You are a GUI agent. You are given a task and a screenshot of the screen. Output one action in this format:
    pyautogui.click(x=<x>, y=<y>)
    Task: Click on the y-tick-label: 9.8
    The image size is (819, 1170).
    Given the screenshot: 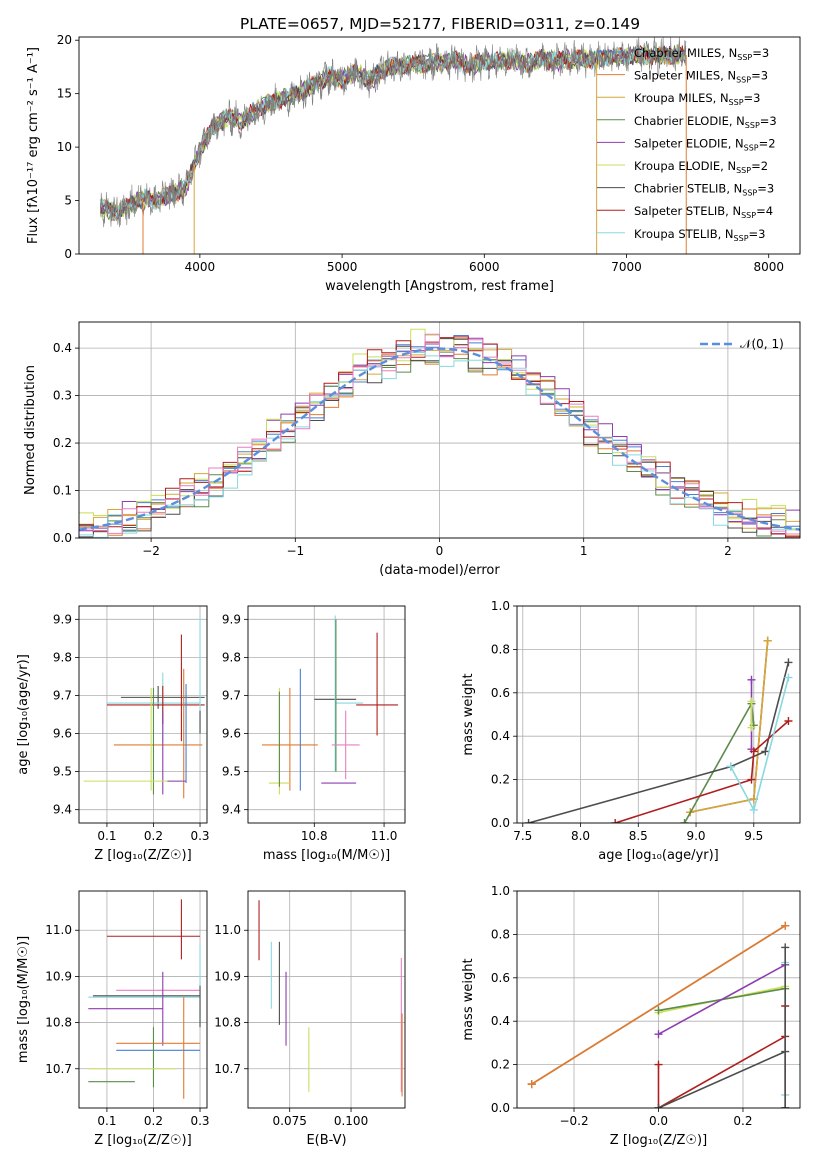 What is the action you would take?
    pyautogui.click(x=62, y=657)
    